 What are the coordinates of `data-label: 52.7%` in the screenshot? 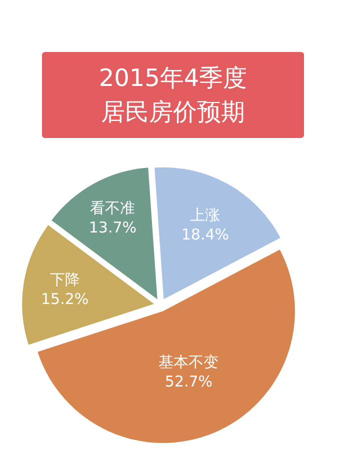 It's located at (188, 381).